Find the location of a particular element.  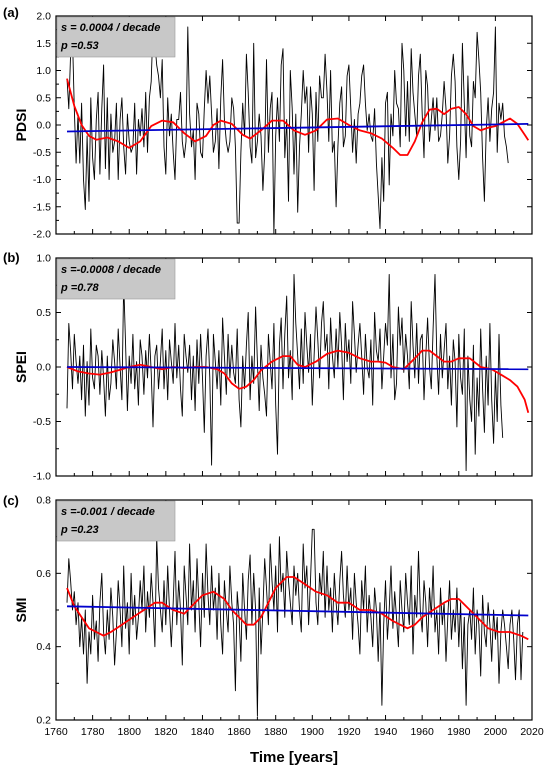

x-tick-label: 1780 is located at coordinates (93, 732).